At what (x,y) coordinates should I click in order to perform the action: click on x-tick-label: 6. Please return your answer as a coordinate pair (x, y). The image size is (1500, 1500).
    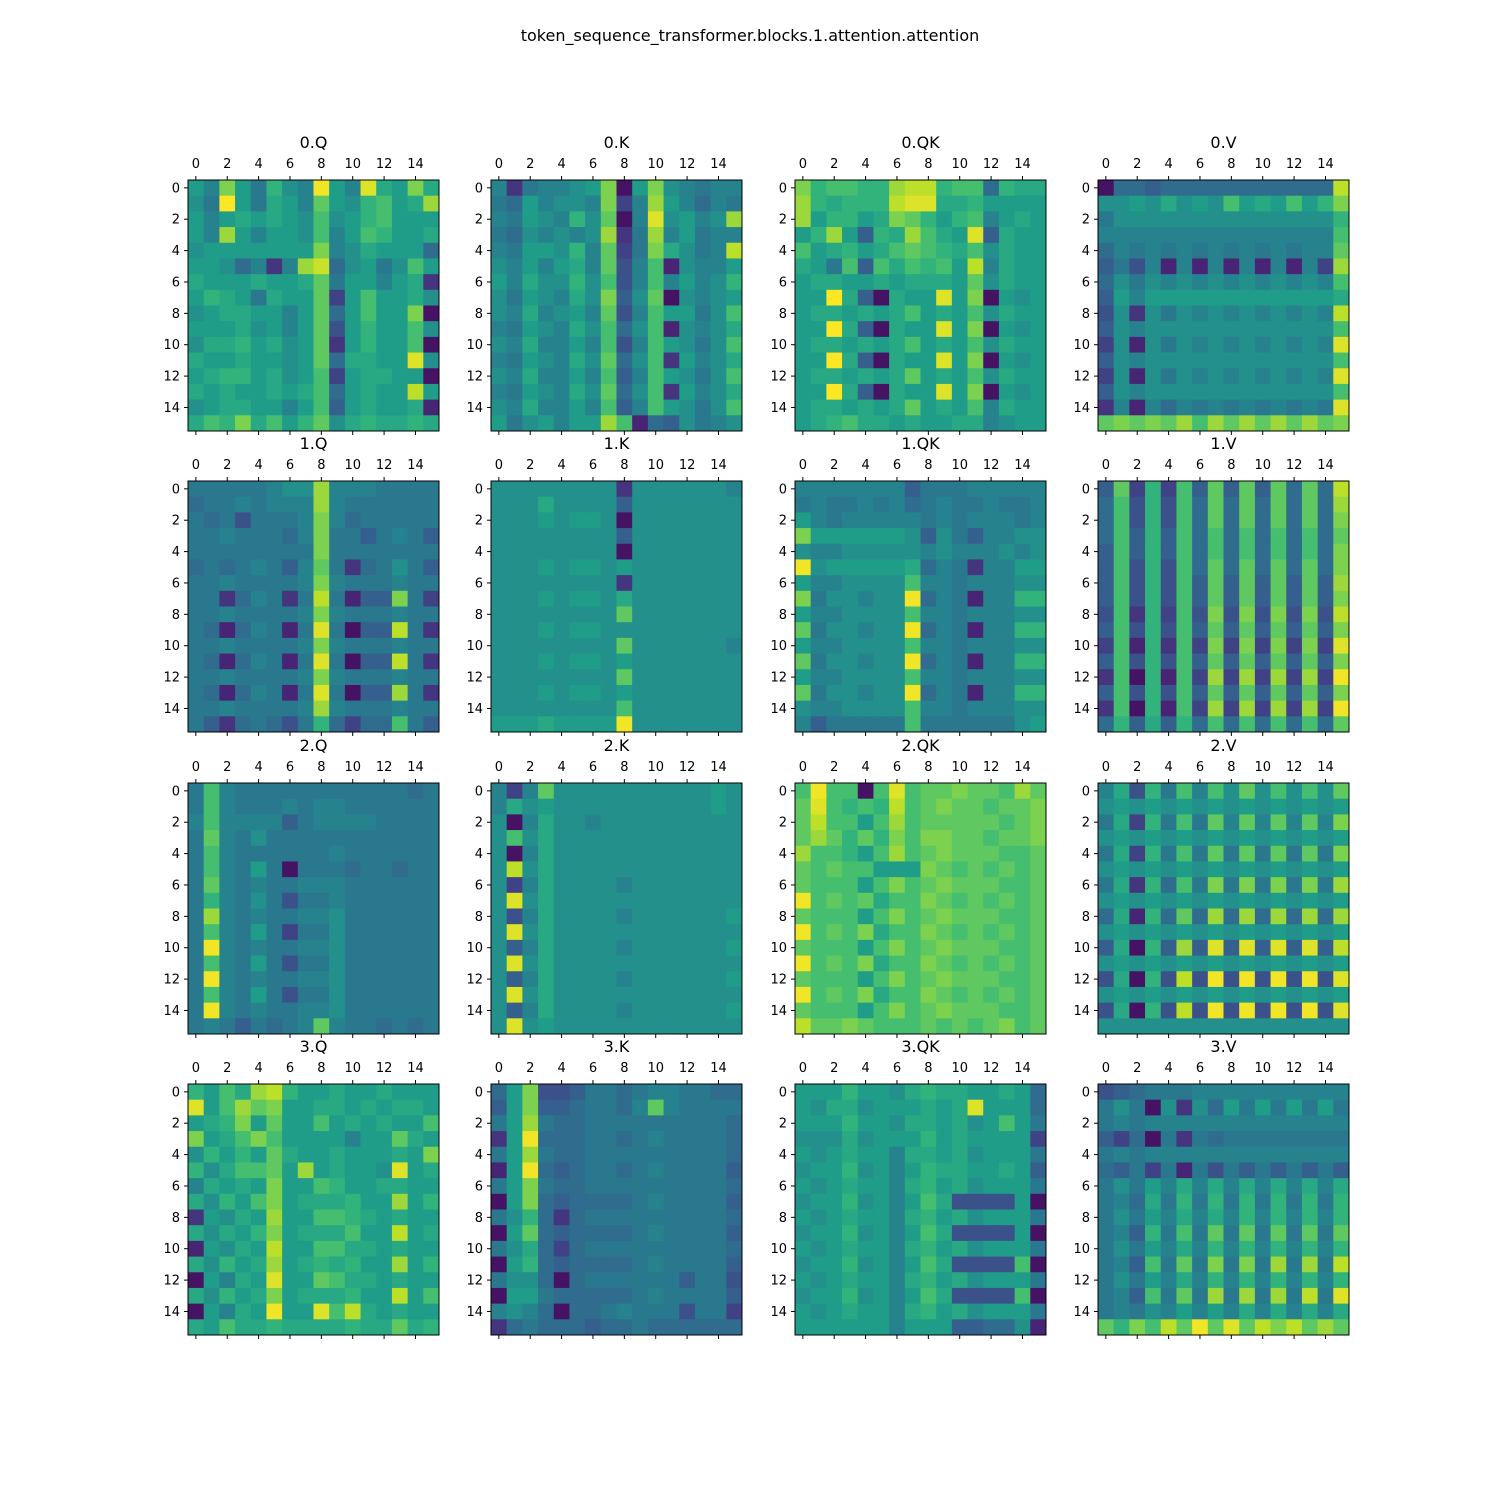
    Looking at the image, I should click on (290, 465).